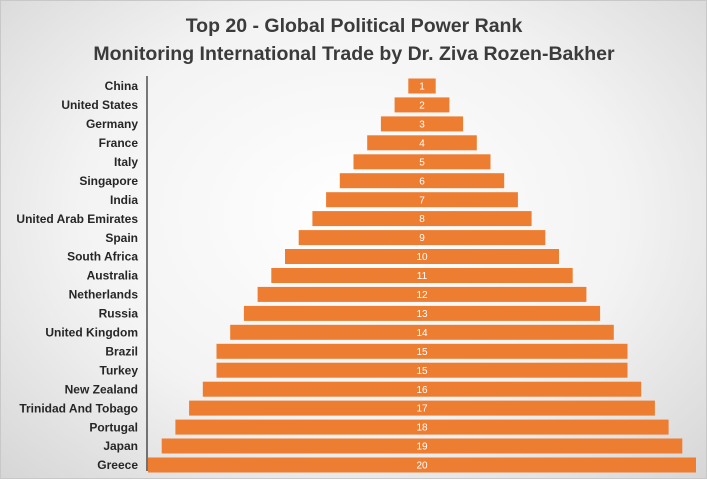 This screenshot has height=480, width=707. I want to click on data-label: 11, so click(422, 276).